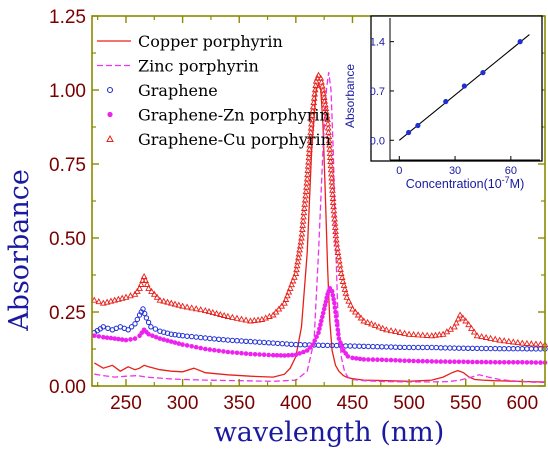 The width and height of the screenshot is (548, 454). What do you see at coordinates (446, 101) in the screenshot?
I see `inset-data-point` at bounding box center [446, 101].